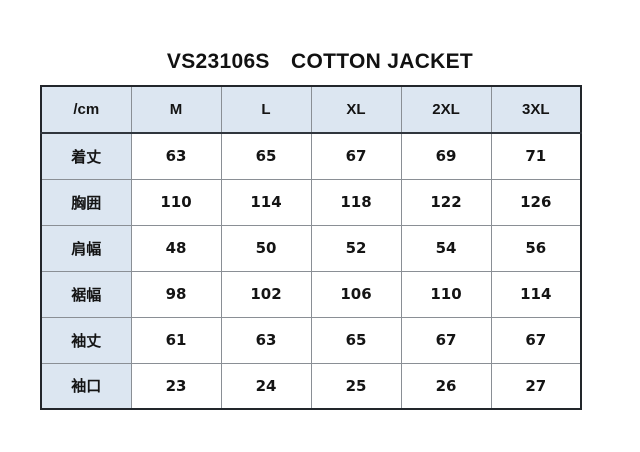  What do you see at coordinates (86, 340) in the screenshot?
I see `row-label-sodetake: 袖丈` at bounding box center [86, 340].